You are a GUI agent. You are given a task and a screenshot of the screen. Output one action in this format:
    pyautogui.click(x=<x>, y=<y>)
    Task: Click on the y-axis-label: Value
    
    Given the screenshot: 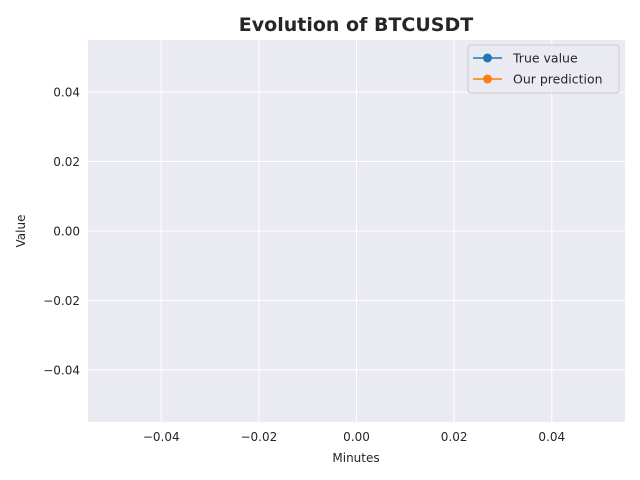 What is the action you would take?
    pyautogui.click(x=21, y=231)
    